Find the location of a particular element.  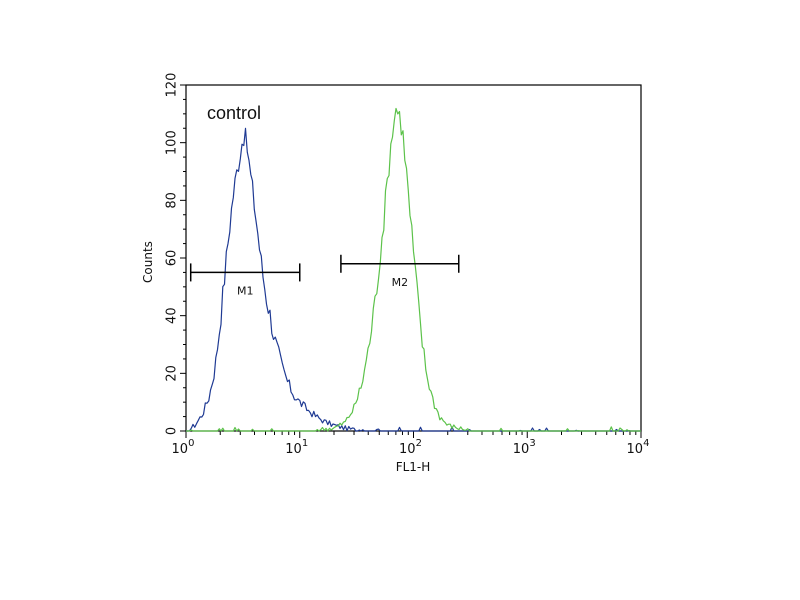

x-tick-exponent: 3 is located at coordinates (532, 443).